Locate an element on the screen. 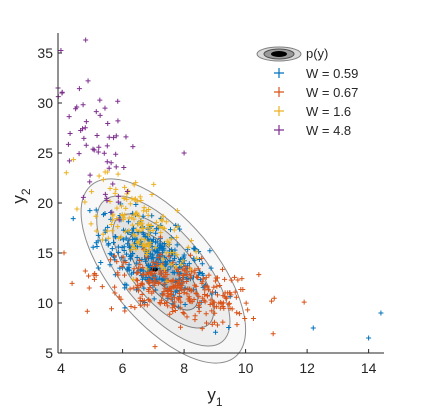 The height and width of the screenshot is (416, 423). x-tick-label: 4 is located at coordinates (61, 368).